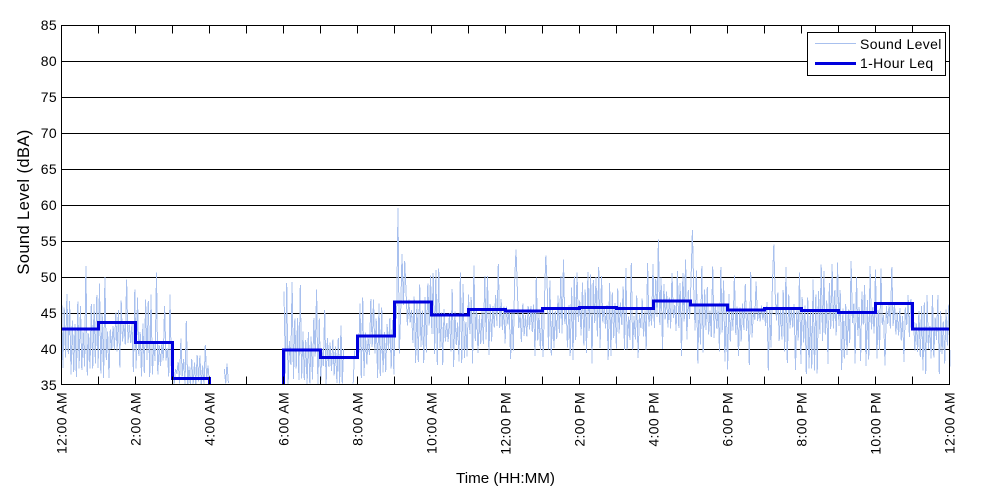  I want to click on svg-text: Sound Level (dBA), so click(24, 201).